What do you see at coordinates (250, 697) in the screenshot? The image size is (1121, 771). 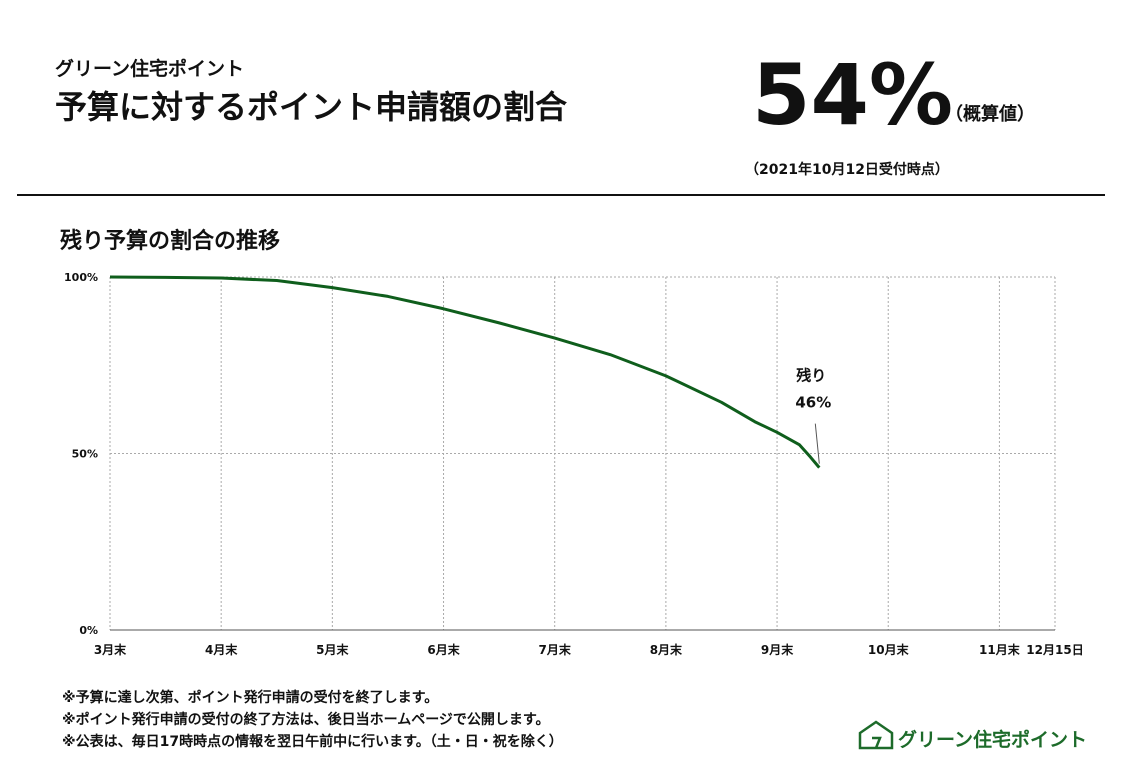 I see `note: ※予算に達し次第、ポイント発行申請の受付を終了します。` at bounding box center [250, 697].